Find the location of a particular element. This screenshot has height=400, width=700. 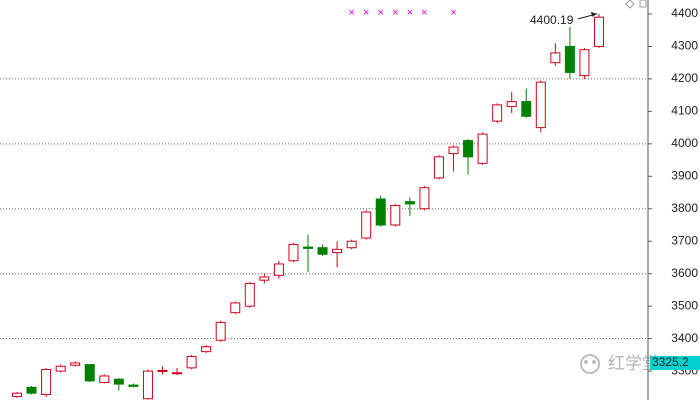

annotation-arrowhead is located at coordinates (594, 14).